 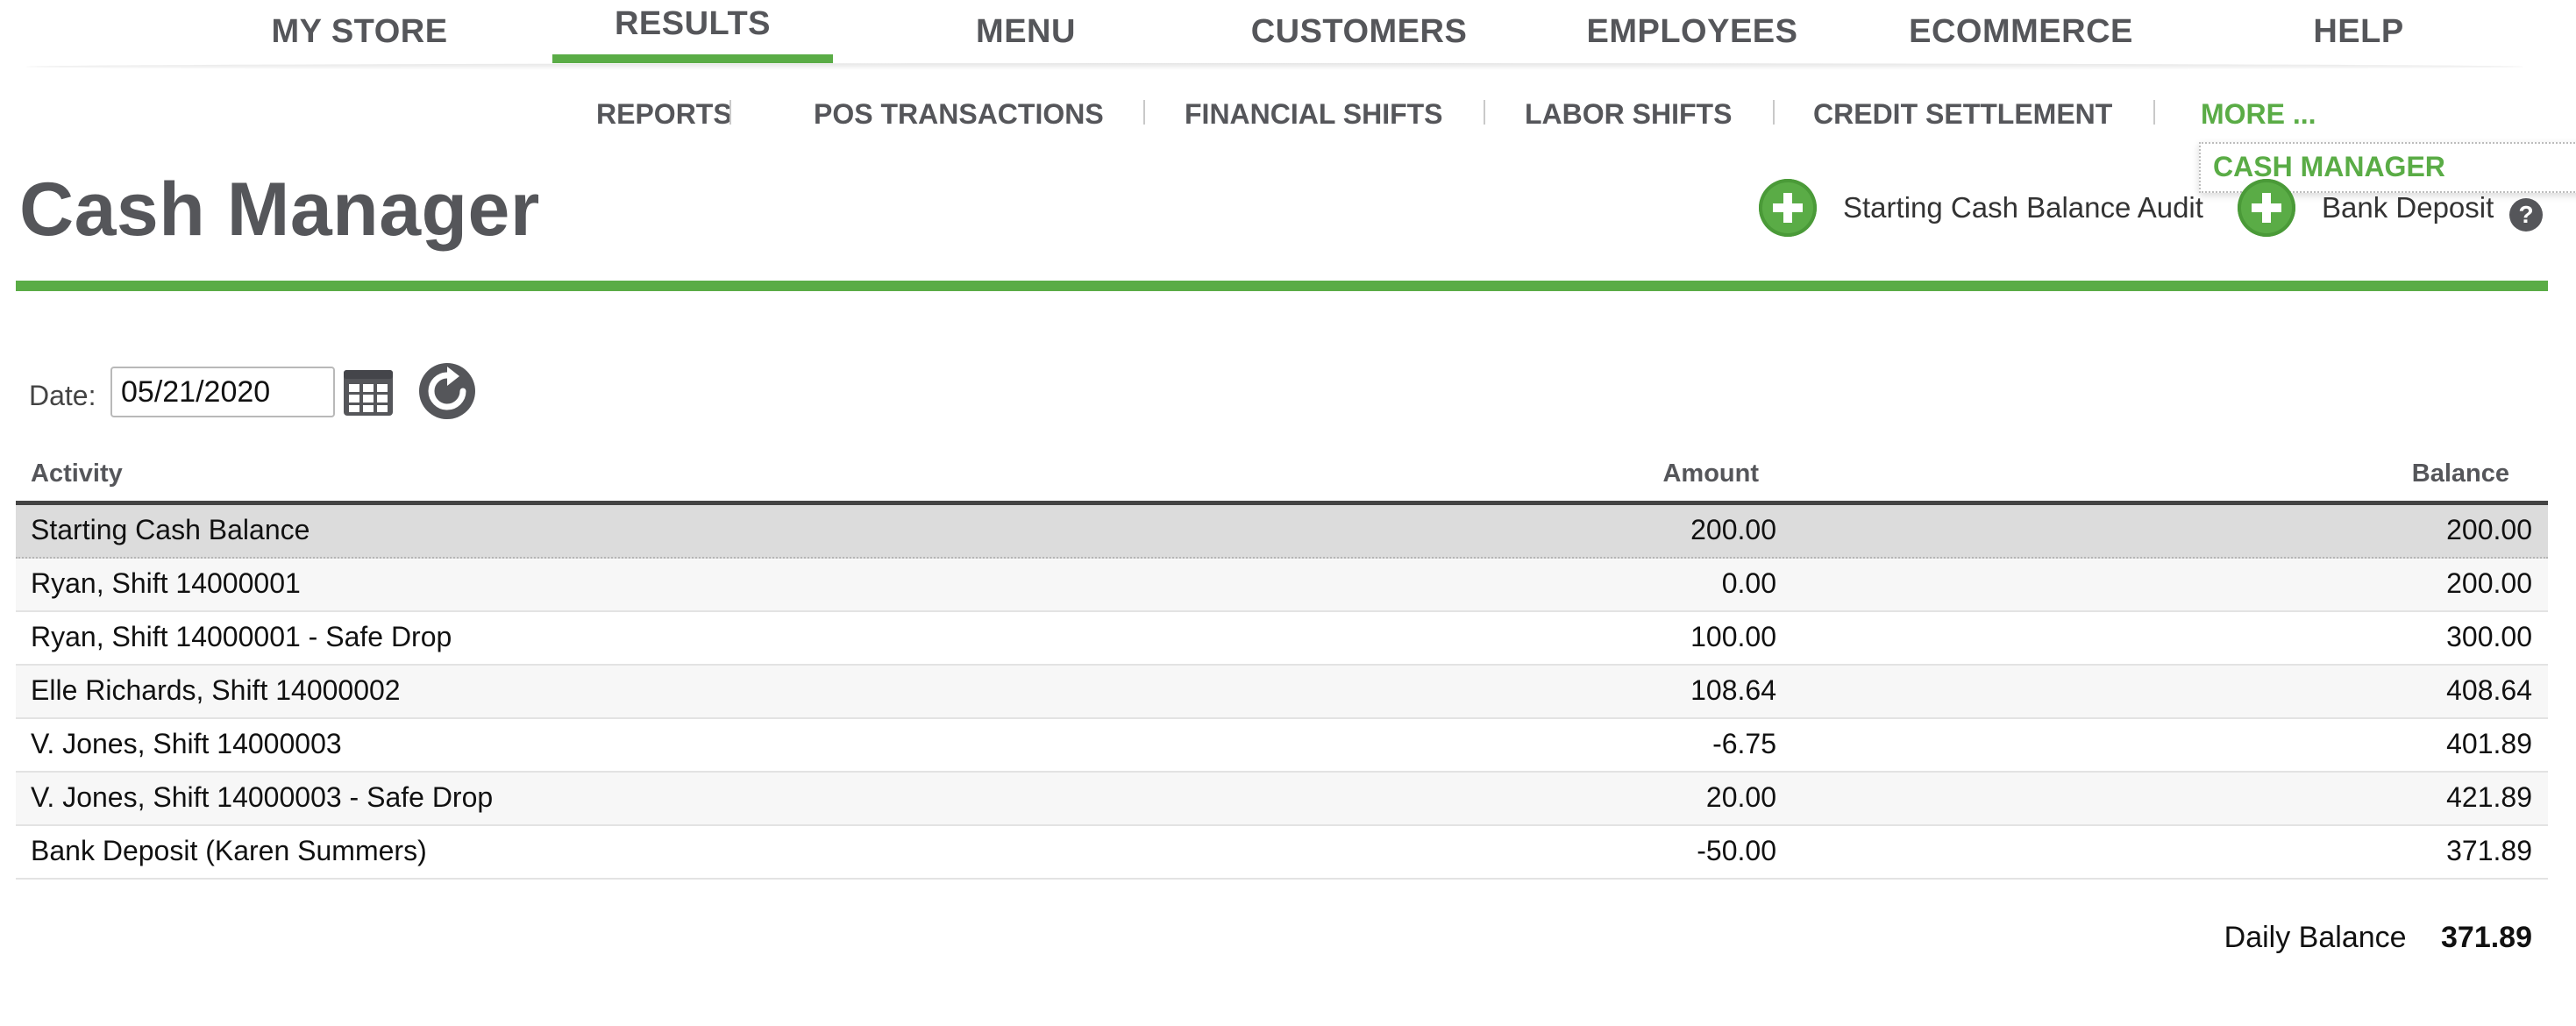 What do you see at coordinates (216, 690) in the screenshot?
I see `activity-cell: Elle Richards, Shift 14000002` at bounding box center [216, 690].